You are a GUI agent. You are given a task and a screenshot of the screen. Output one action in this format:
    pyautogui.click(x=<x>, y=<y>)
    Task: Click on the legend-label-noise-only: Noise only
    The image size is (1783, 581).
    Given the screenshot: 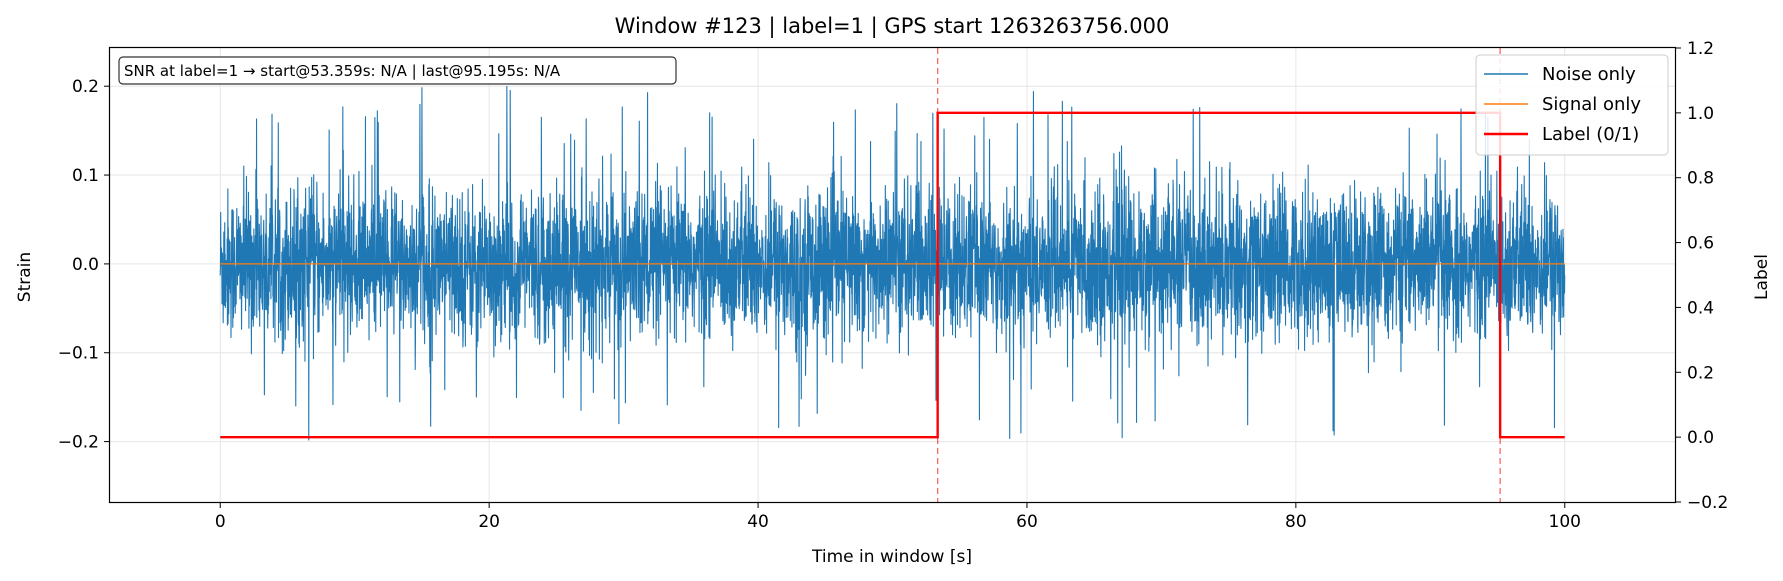 What is the action you would take?
    pyautogui.click(x=1589, y=74)
    